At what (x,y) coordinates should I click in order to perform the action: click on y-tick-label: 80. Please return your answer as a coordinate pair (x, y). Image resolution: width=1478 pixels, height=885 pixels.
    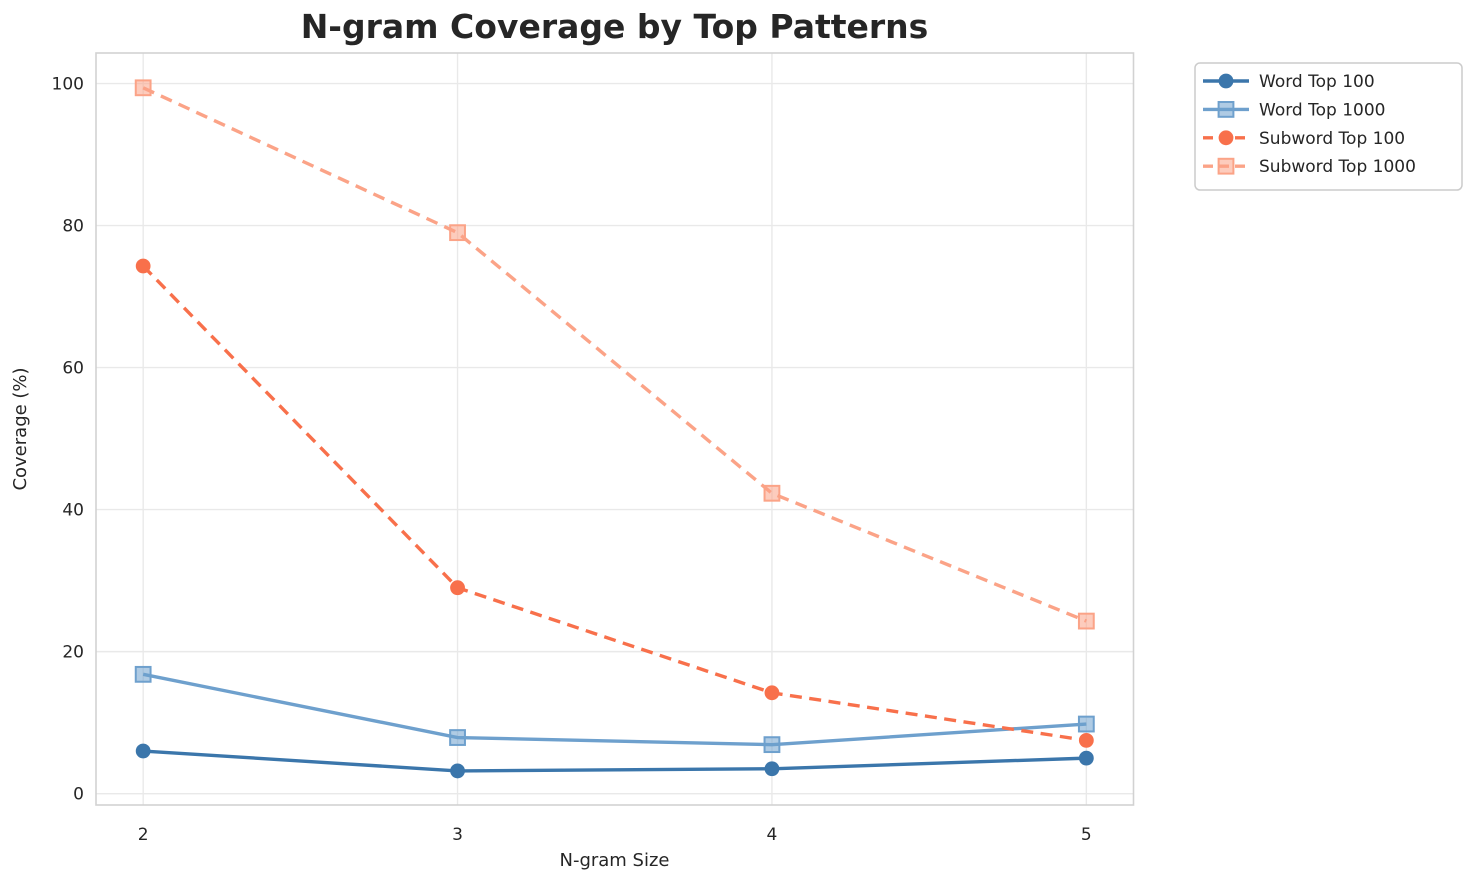
    Looking at the image, I should click on (73, 227).